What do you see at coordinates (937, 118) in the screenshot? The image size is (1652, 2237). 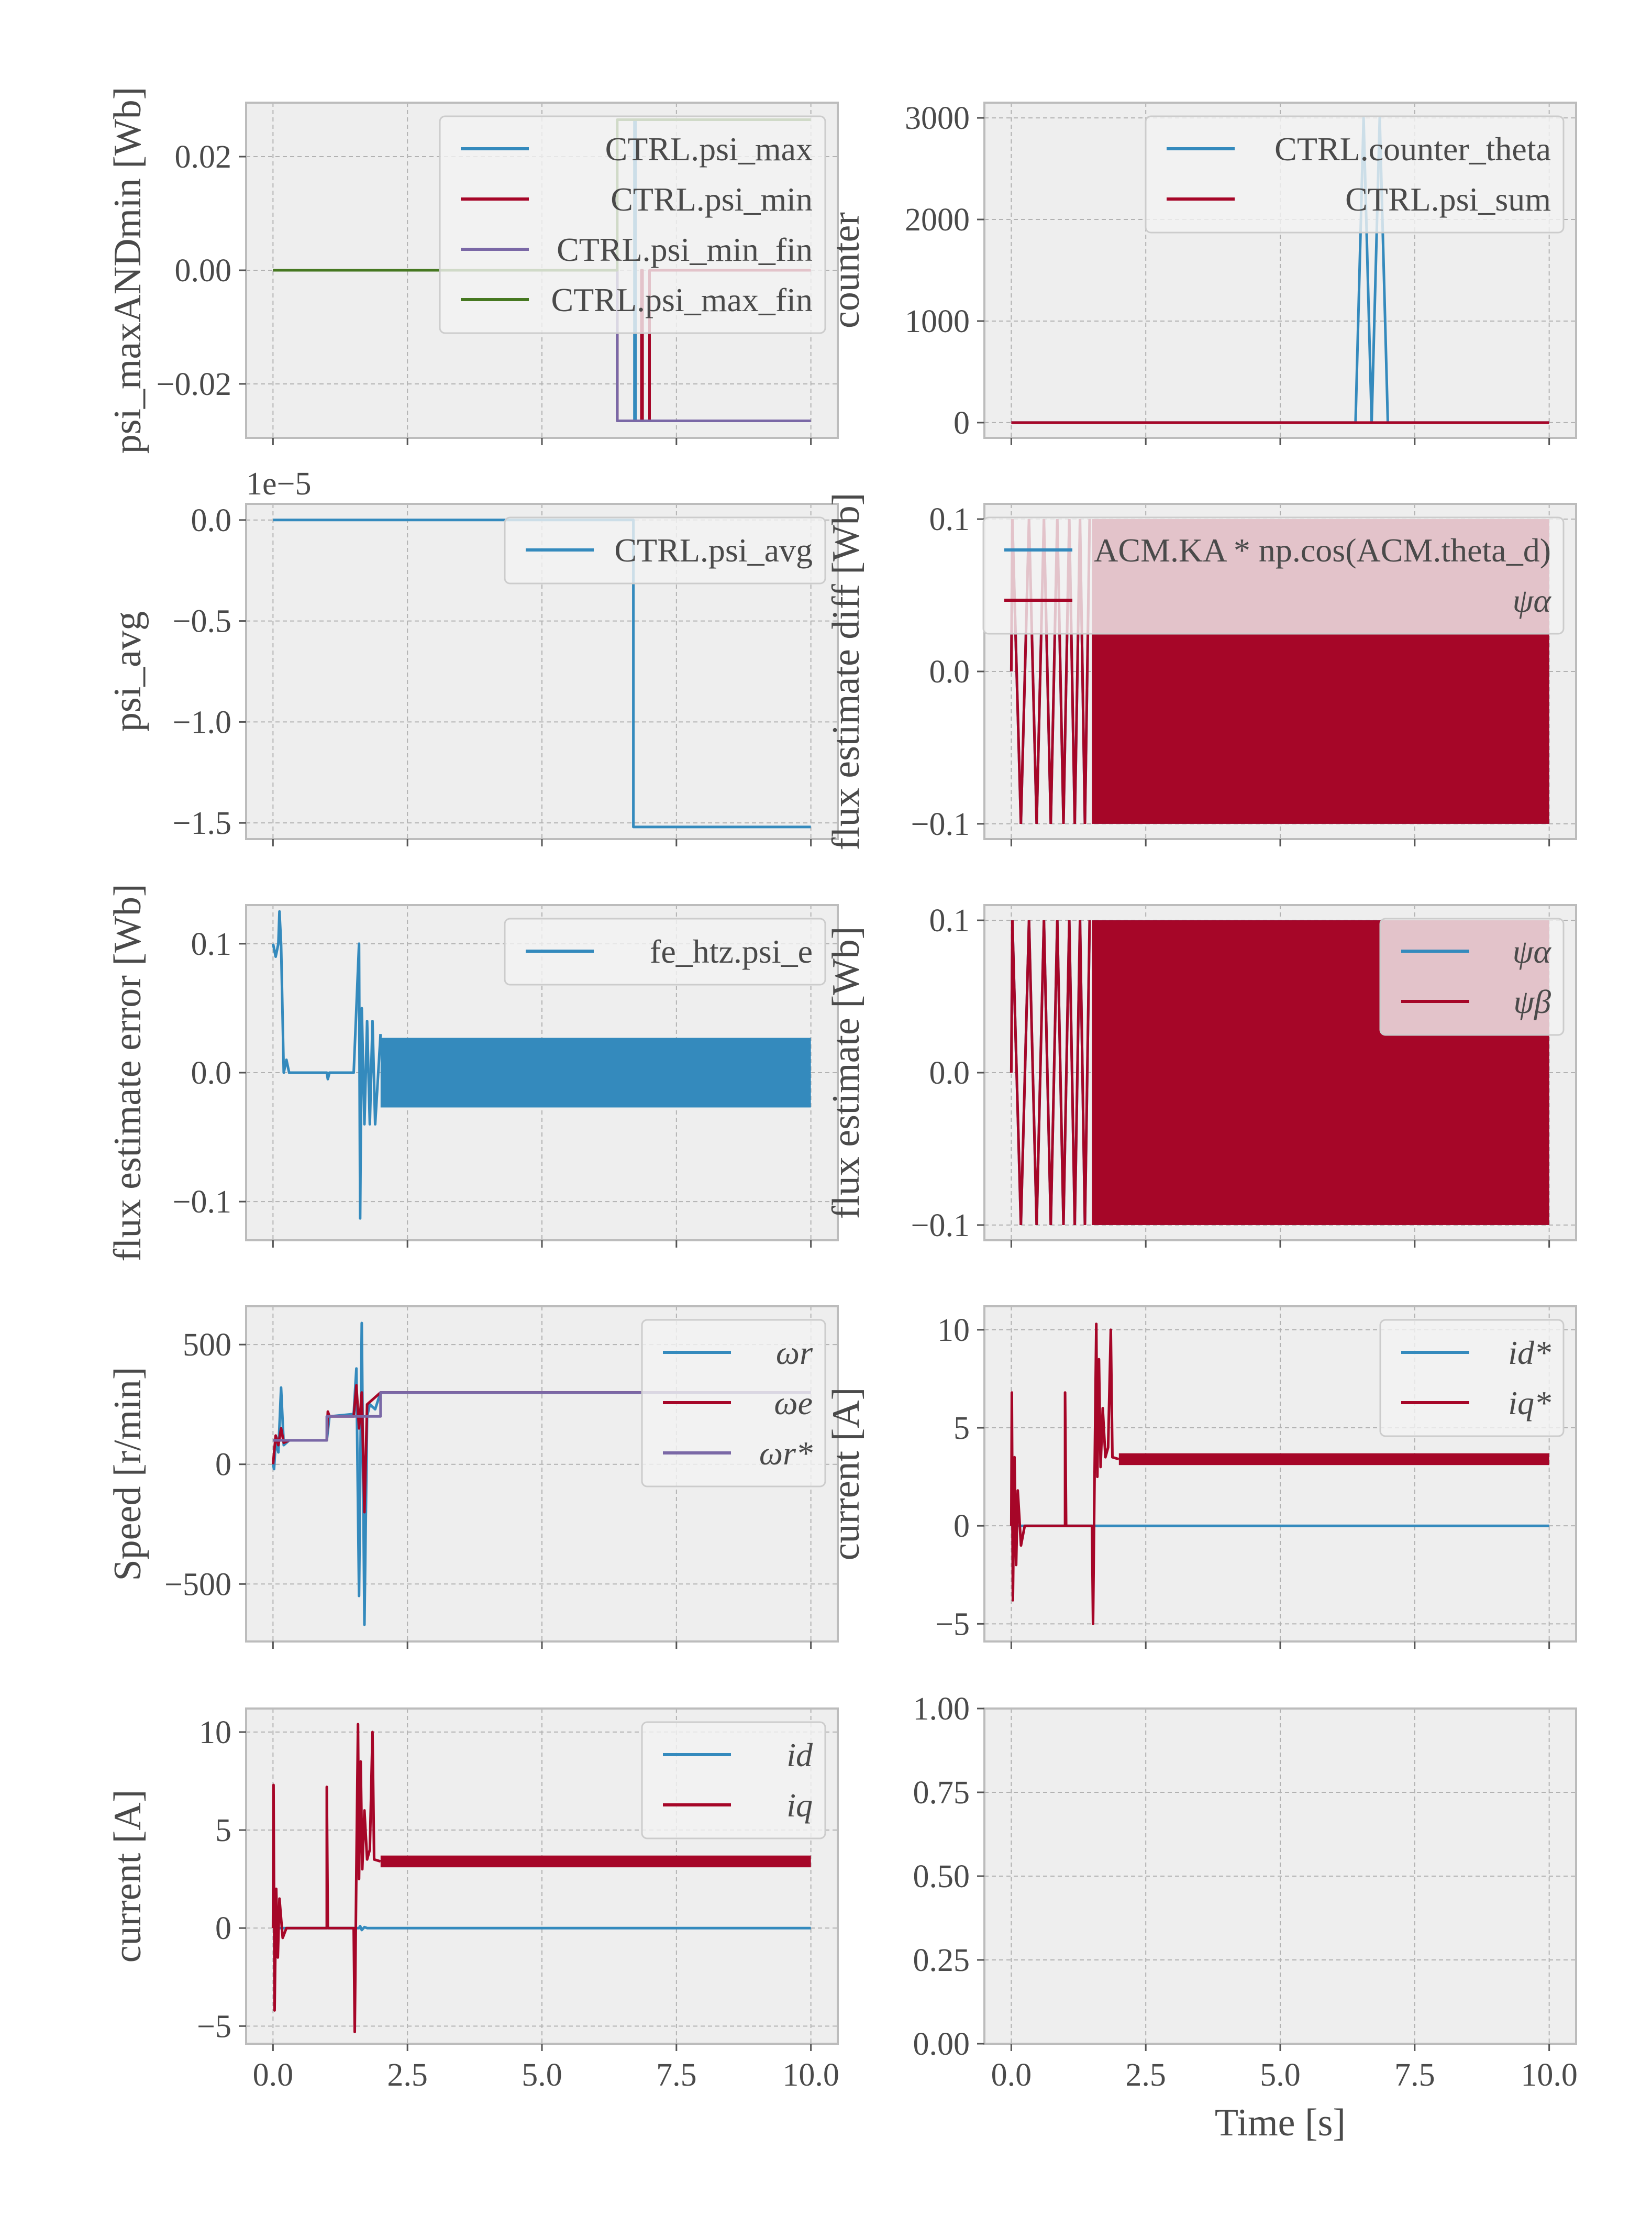 I see `y-tick-label: 3000` at bounding box center [937, 118].